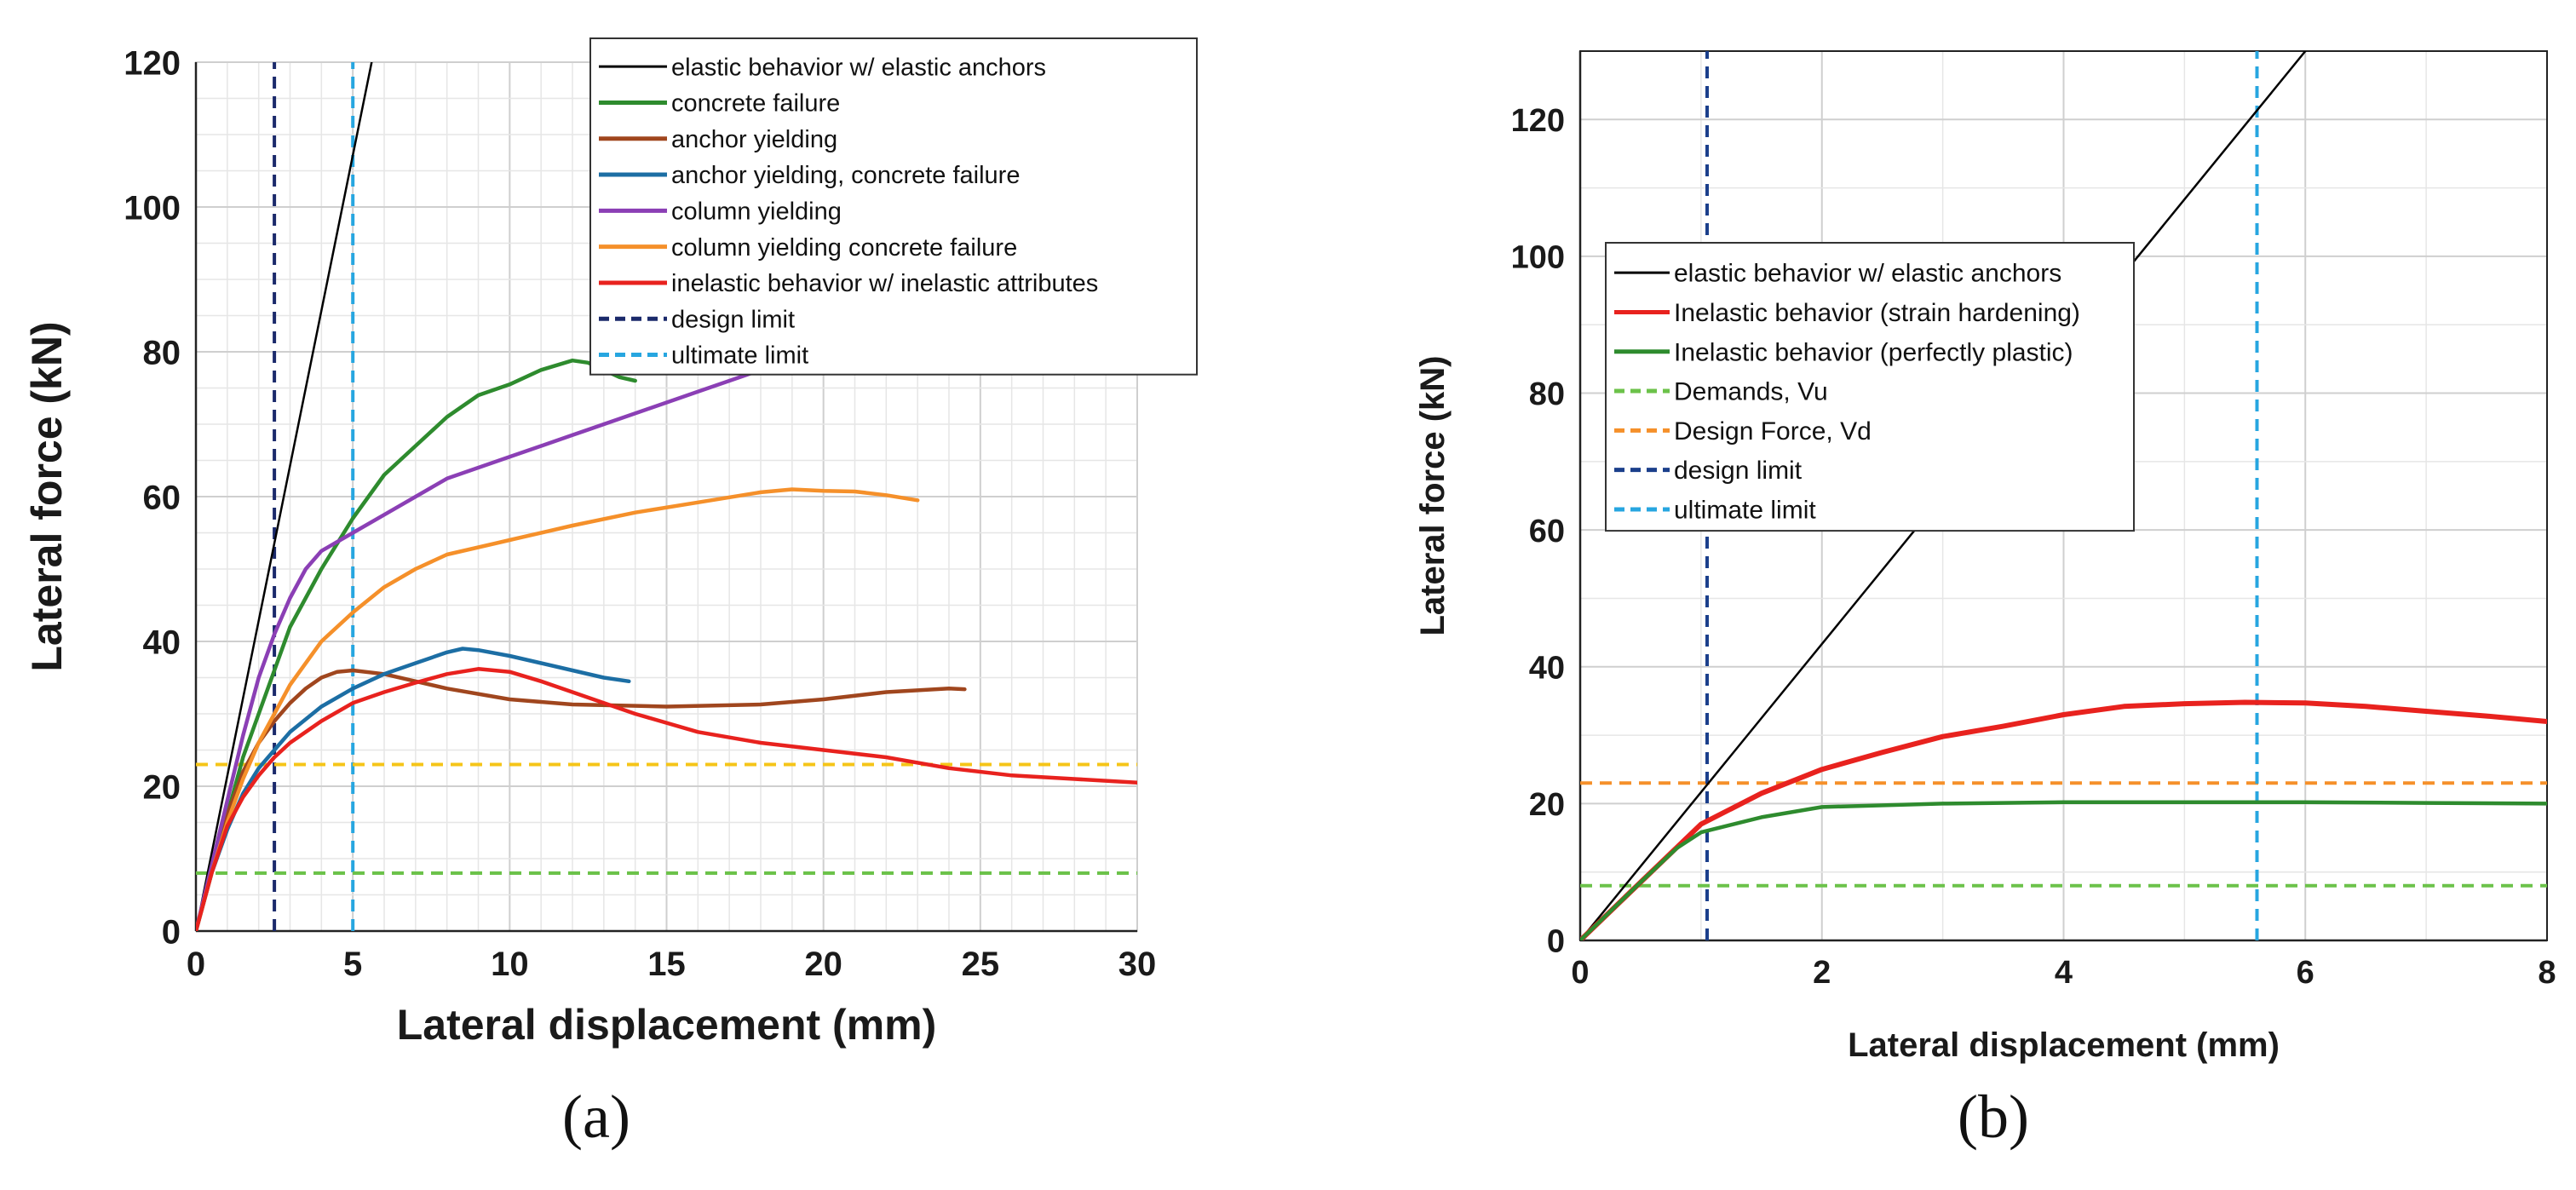 Image resolution: width=2576 pixels, height=1190 pixels. I want to click on x-tick-label: 4, so click(2064, 973).